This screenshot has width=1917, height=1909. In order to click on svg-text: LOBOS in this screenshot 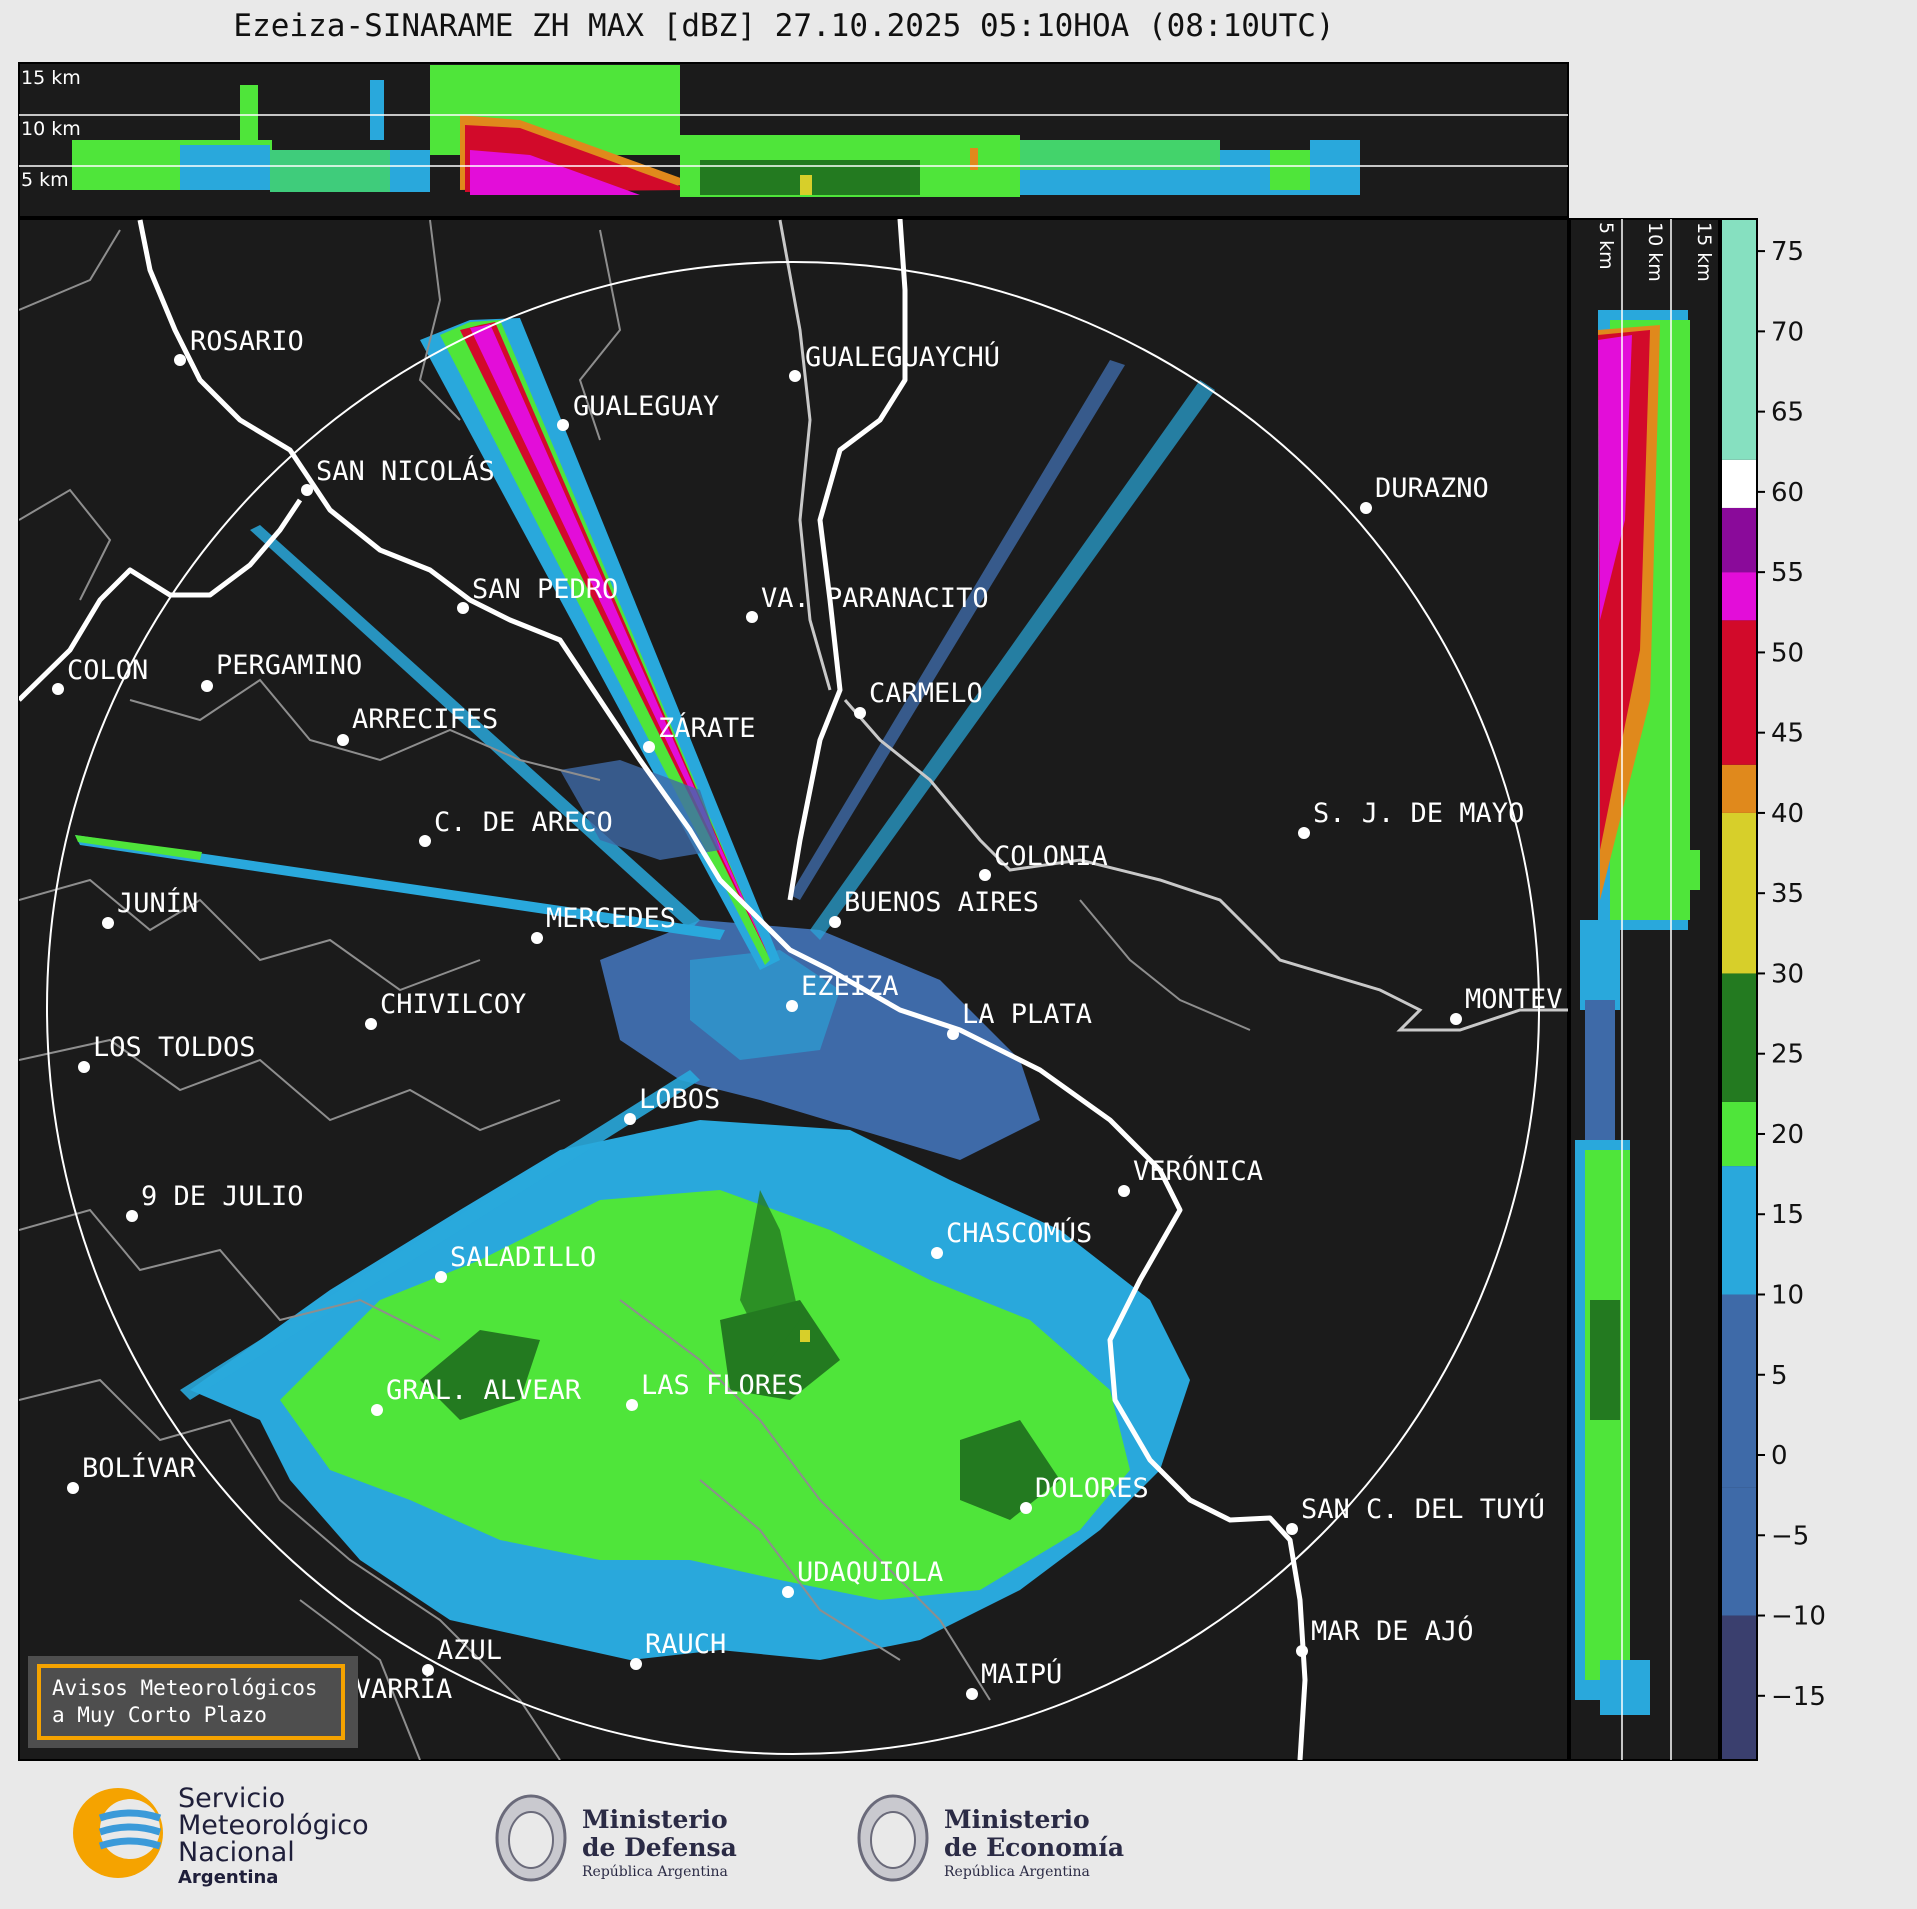, I will do `click(679, 1099)`.